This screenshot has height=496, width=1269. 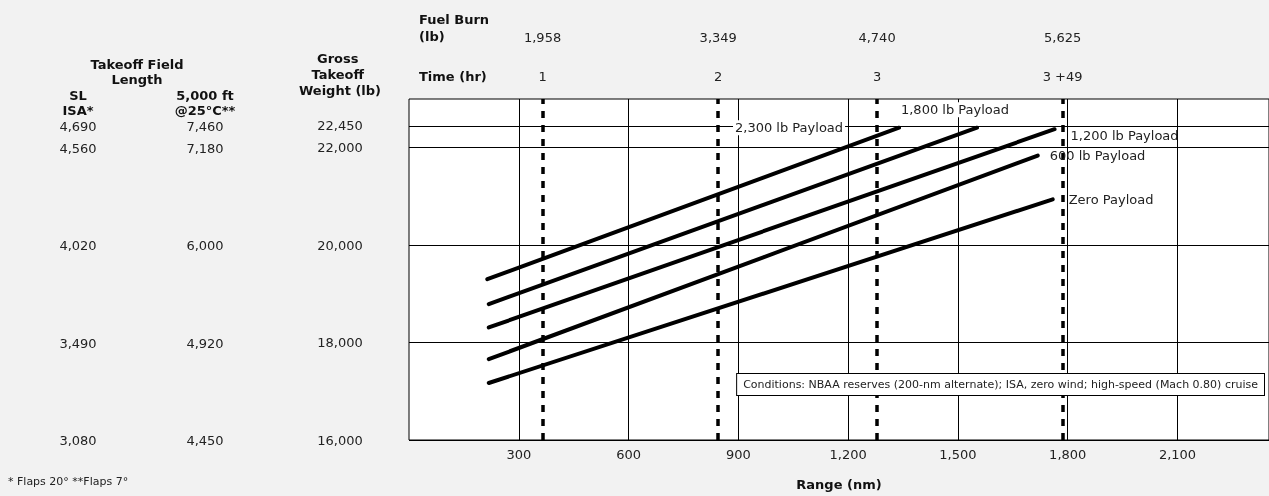 What do you see at coordinates (1177, 454) in the screenshot?
I see `x-tick-label: 2,100` at bounding box center [1177, 454].